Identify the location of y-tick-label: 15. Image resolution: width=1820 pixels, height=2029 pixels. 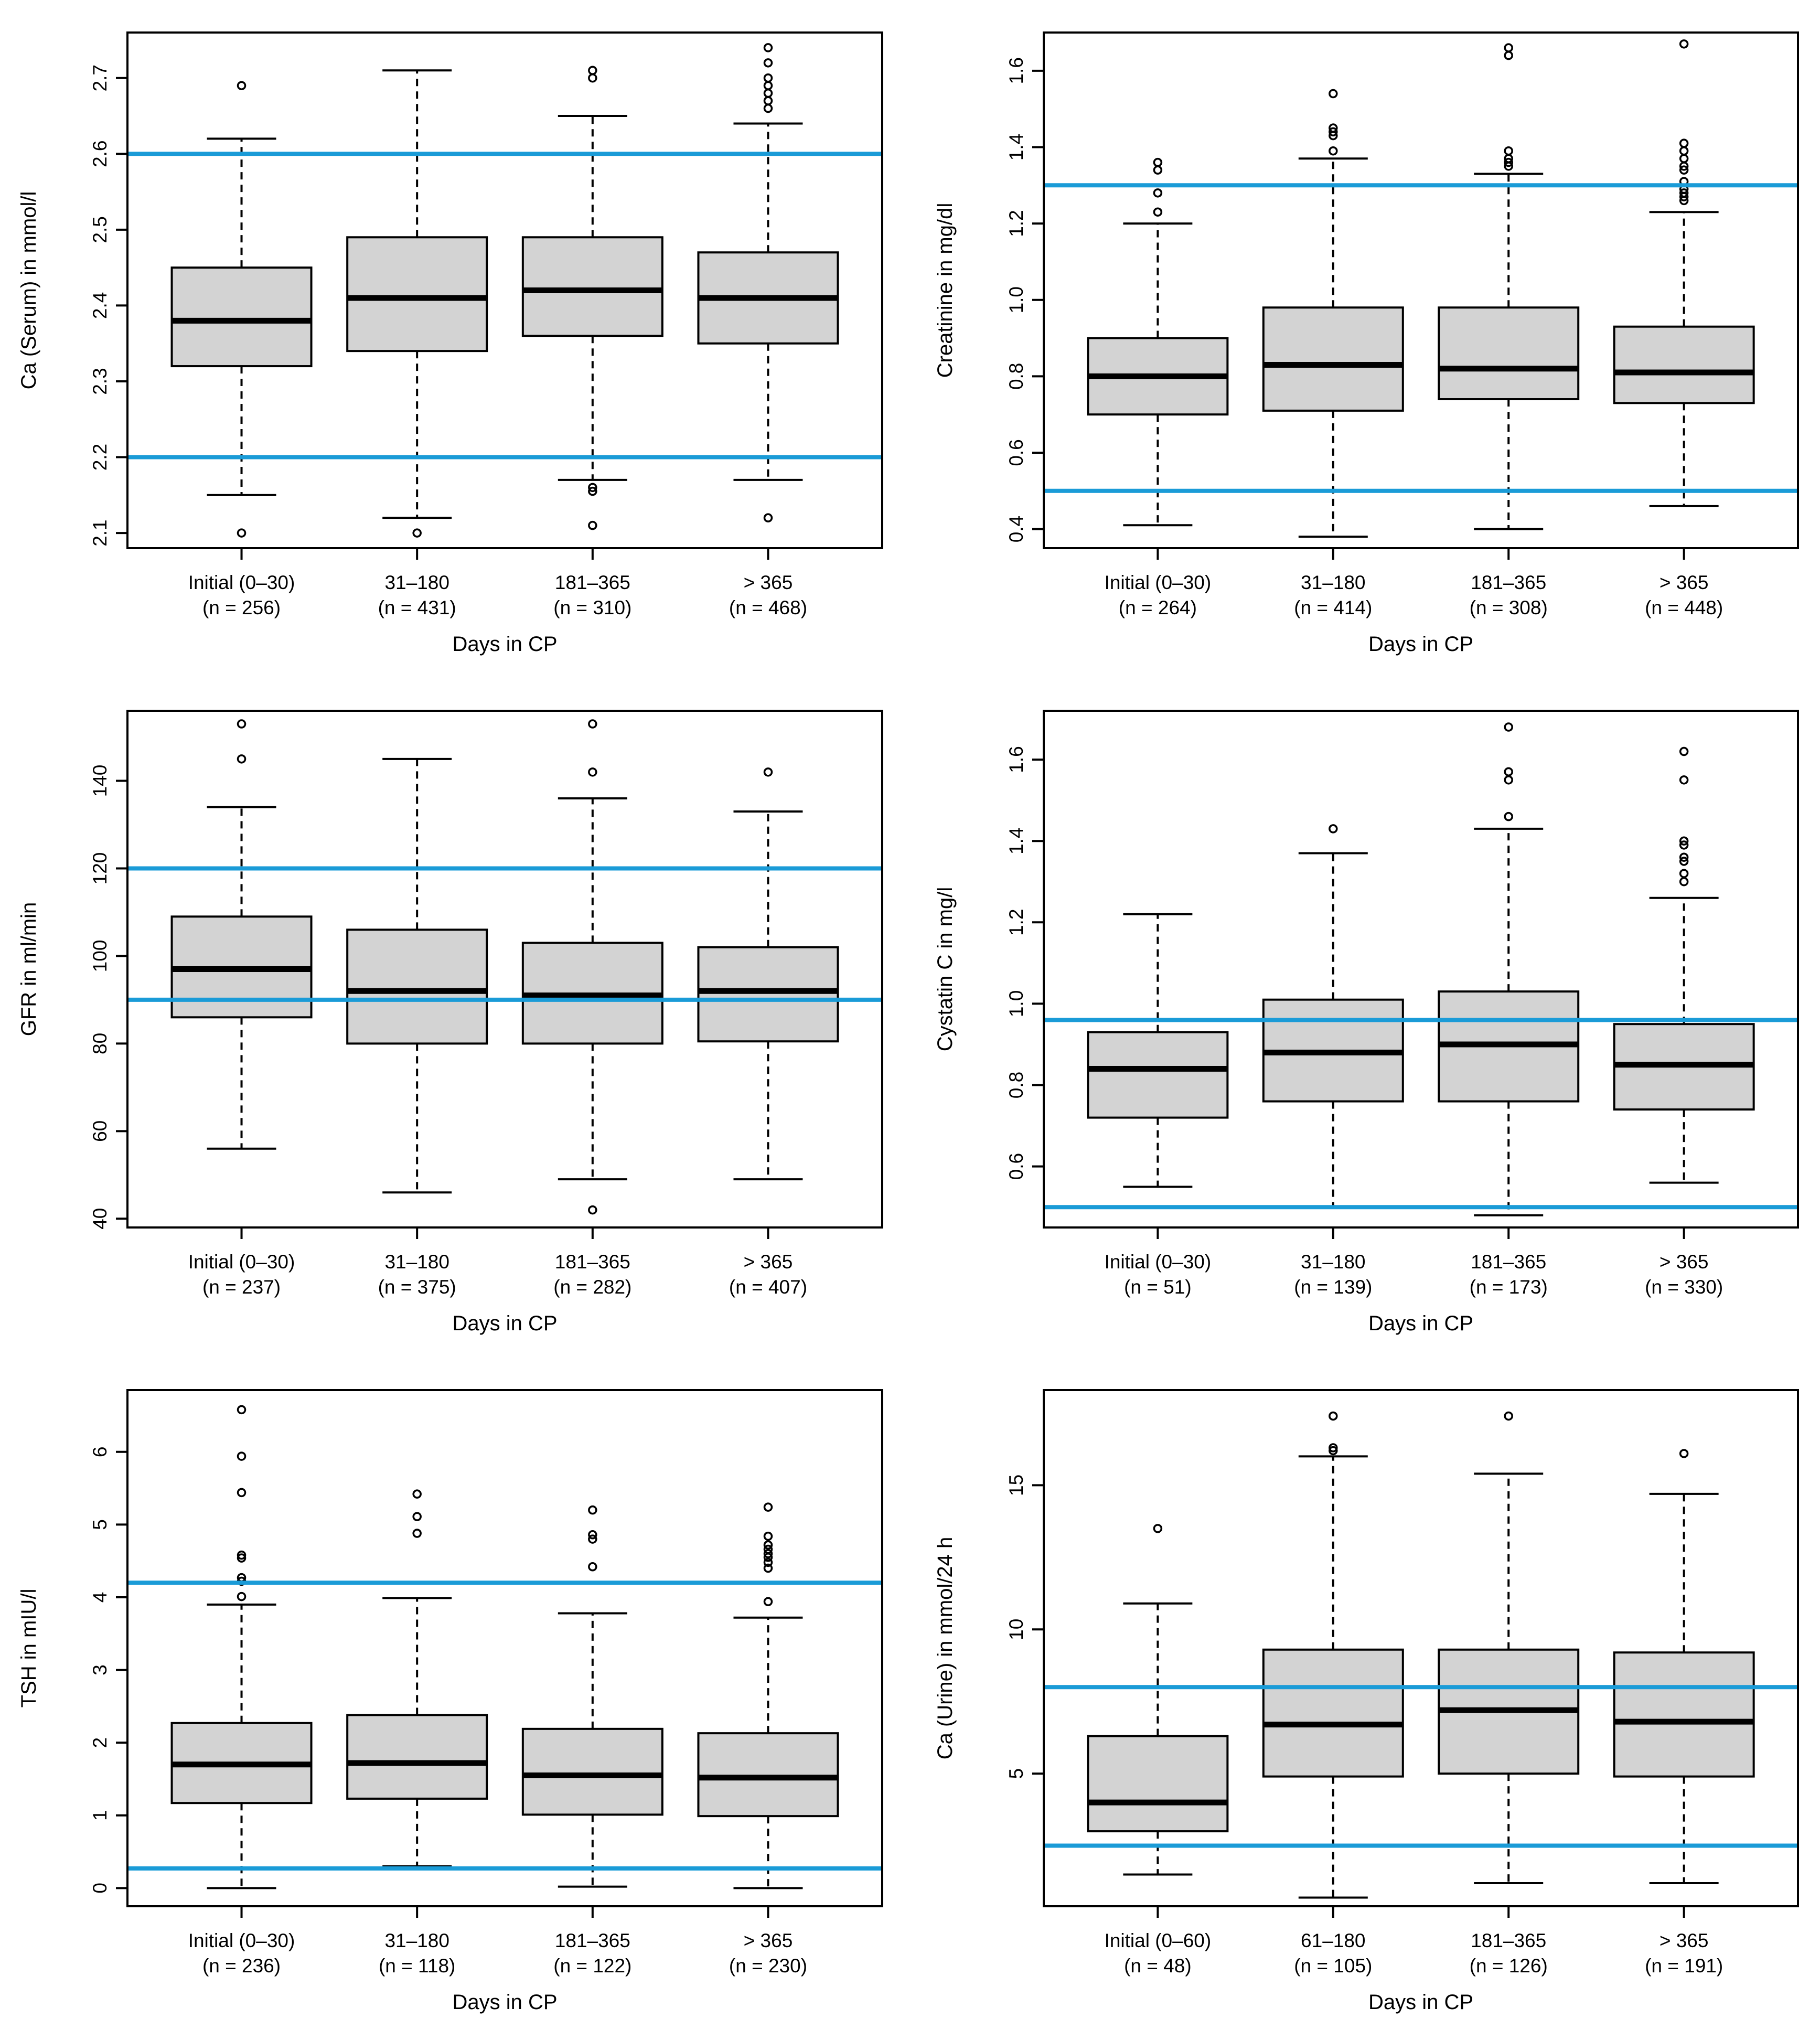
(1016, 1486).